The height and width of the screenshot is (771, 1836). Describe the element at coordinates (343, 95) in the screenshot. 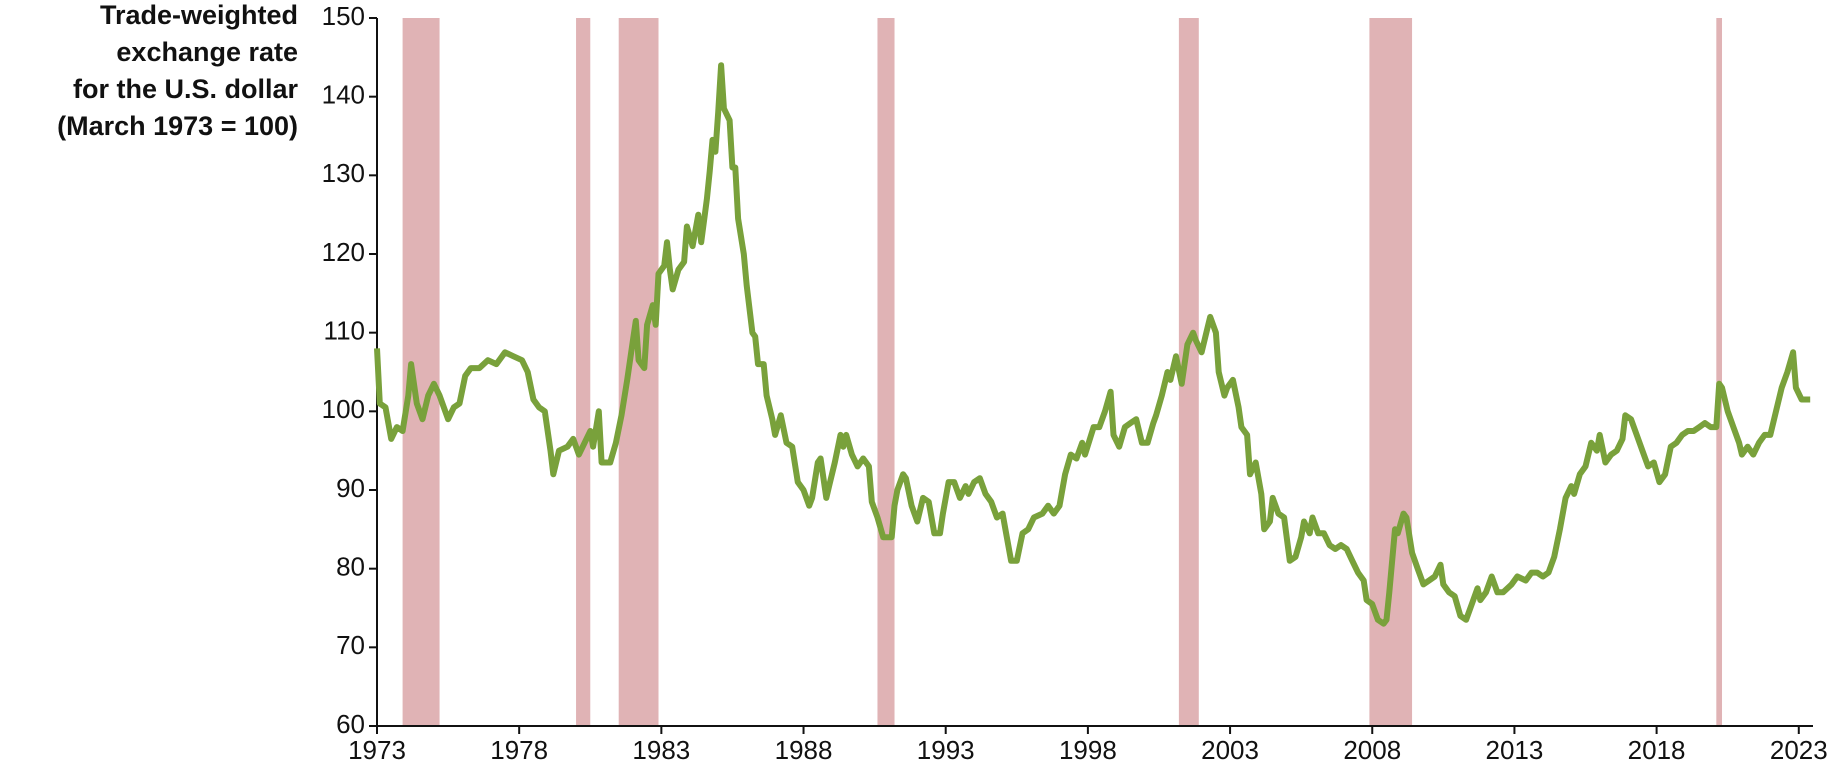

I see `y-tick-label: 140` at that location.